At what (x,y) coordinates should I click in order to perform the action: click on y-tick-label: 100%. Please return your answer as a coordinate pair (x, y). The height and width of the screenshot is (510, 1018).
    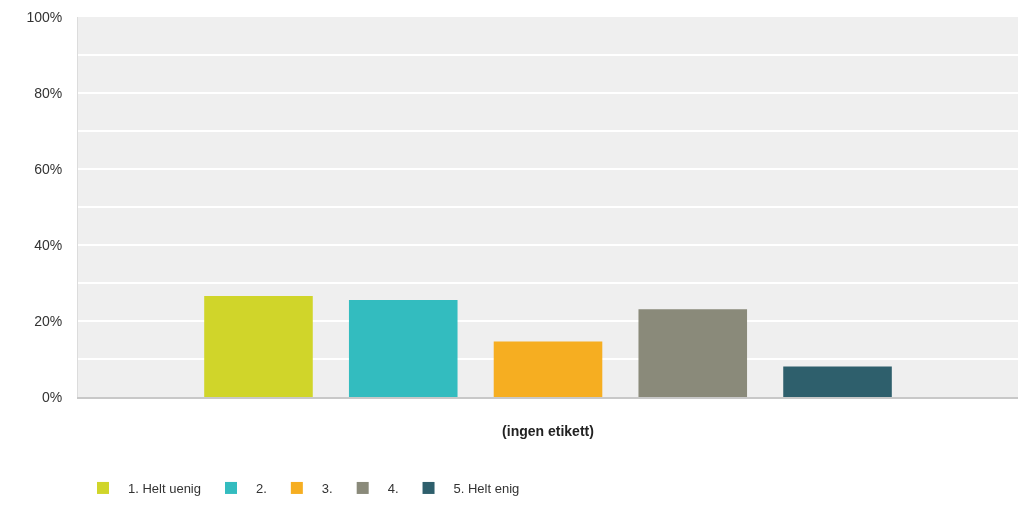
    Looking at the image, I should click on (44, 16).